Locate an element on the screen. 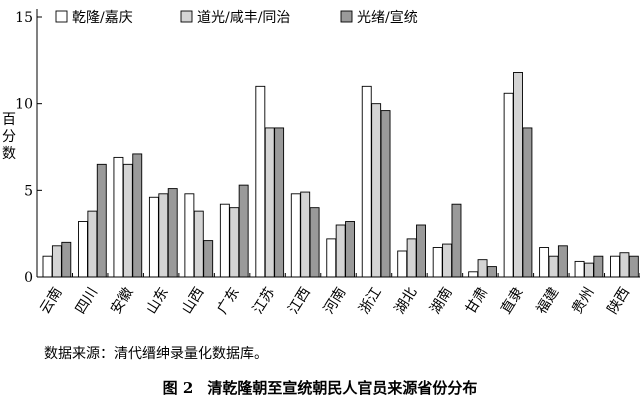 The image size is (640, 404). y-axis-label: 百 分 数 is located at coordinates (9, 137).